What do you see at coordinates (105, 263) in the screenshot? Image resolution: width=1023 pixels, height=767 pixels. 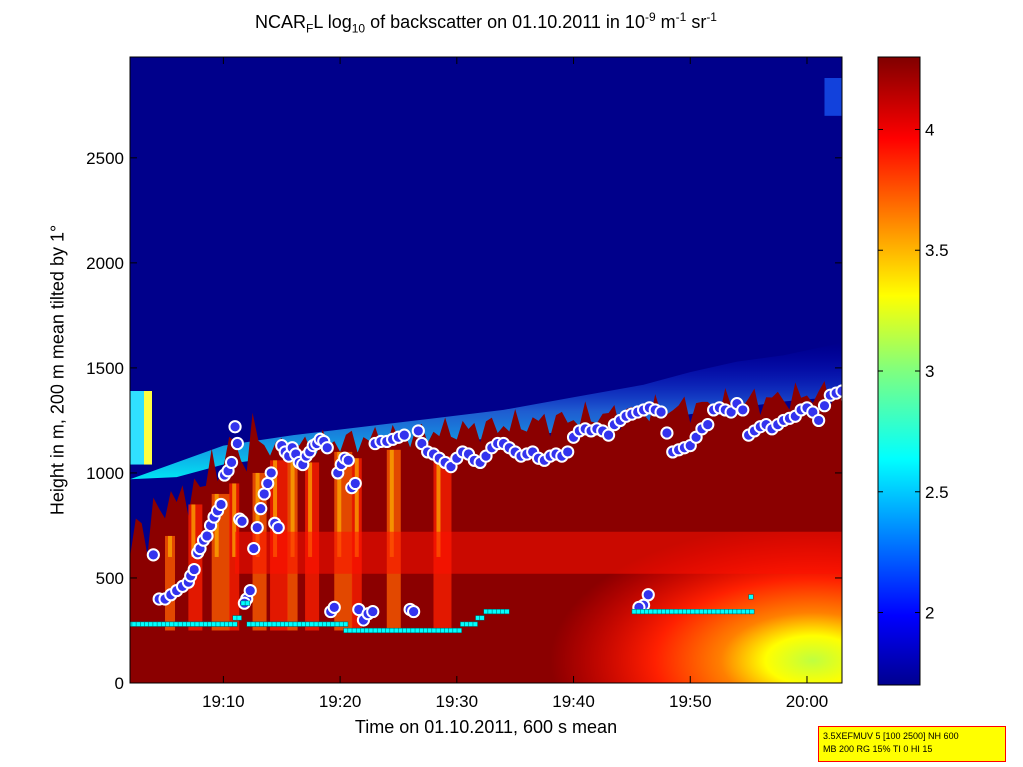 I see `y-tick-label: 2000` at bounding box center [105, 263].